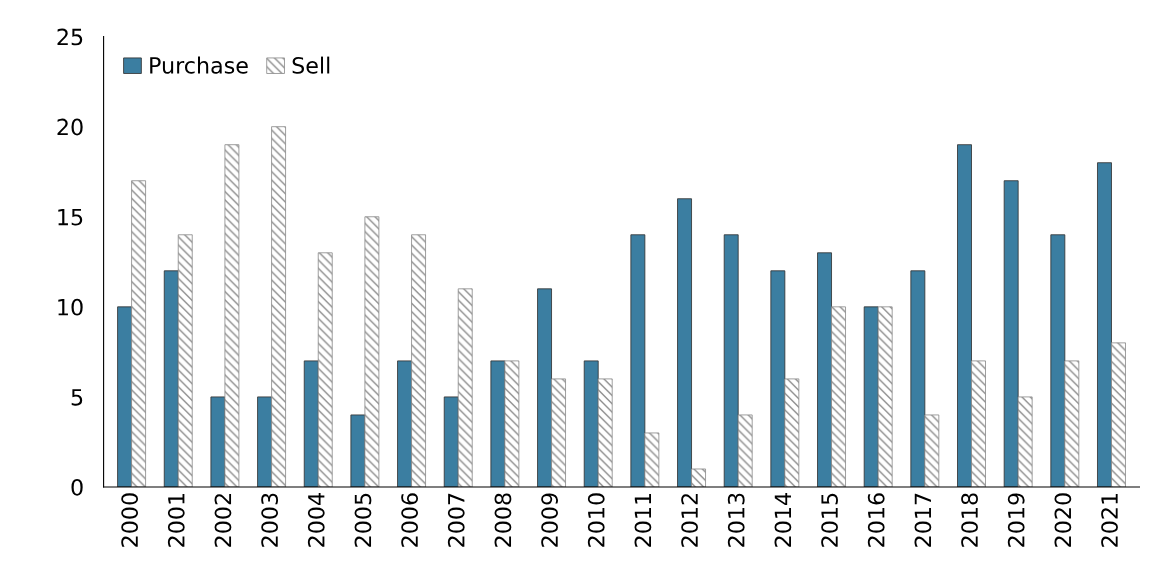  Describe the element at coordinates (270, 520) in the screenshot. I see `x-tick-label: 2003` at that location.